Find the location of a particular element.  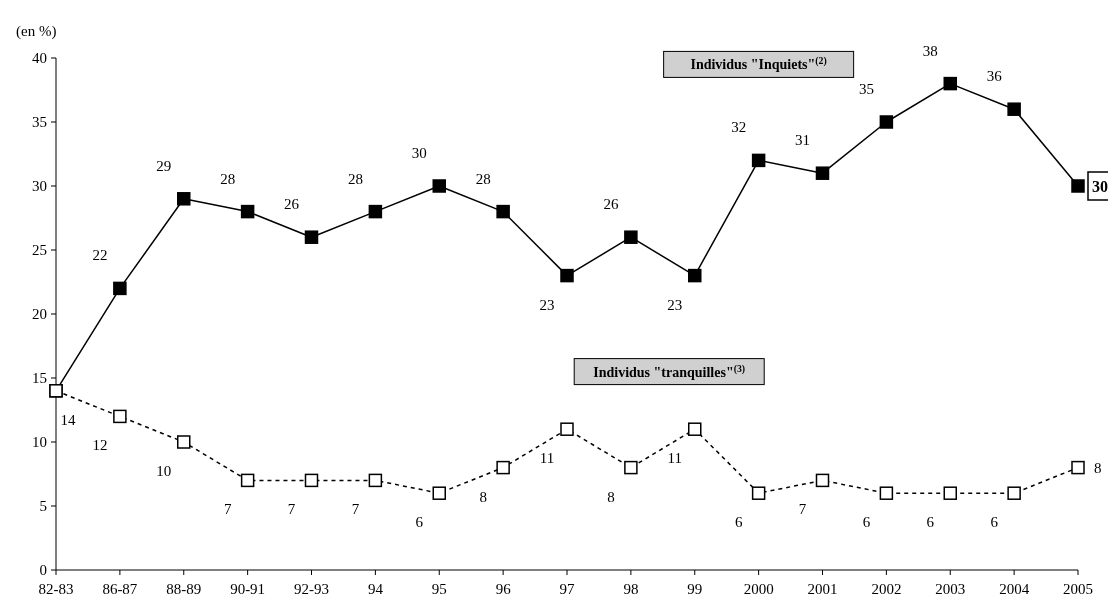

x-tick-label: 96 is located at coordinates (503, 589).